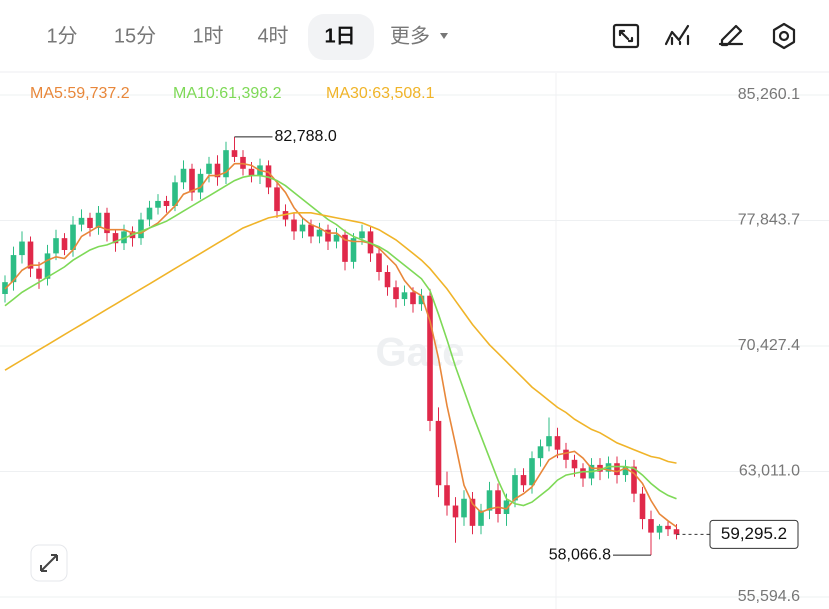 The width and height of the screenshot is (829, 609). What do you see at coordinates (380, 93) in the screenshot?
I see `legend-entry: MA30:63,508.1` at bounding box center [380, 93].